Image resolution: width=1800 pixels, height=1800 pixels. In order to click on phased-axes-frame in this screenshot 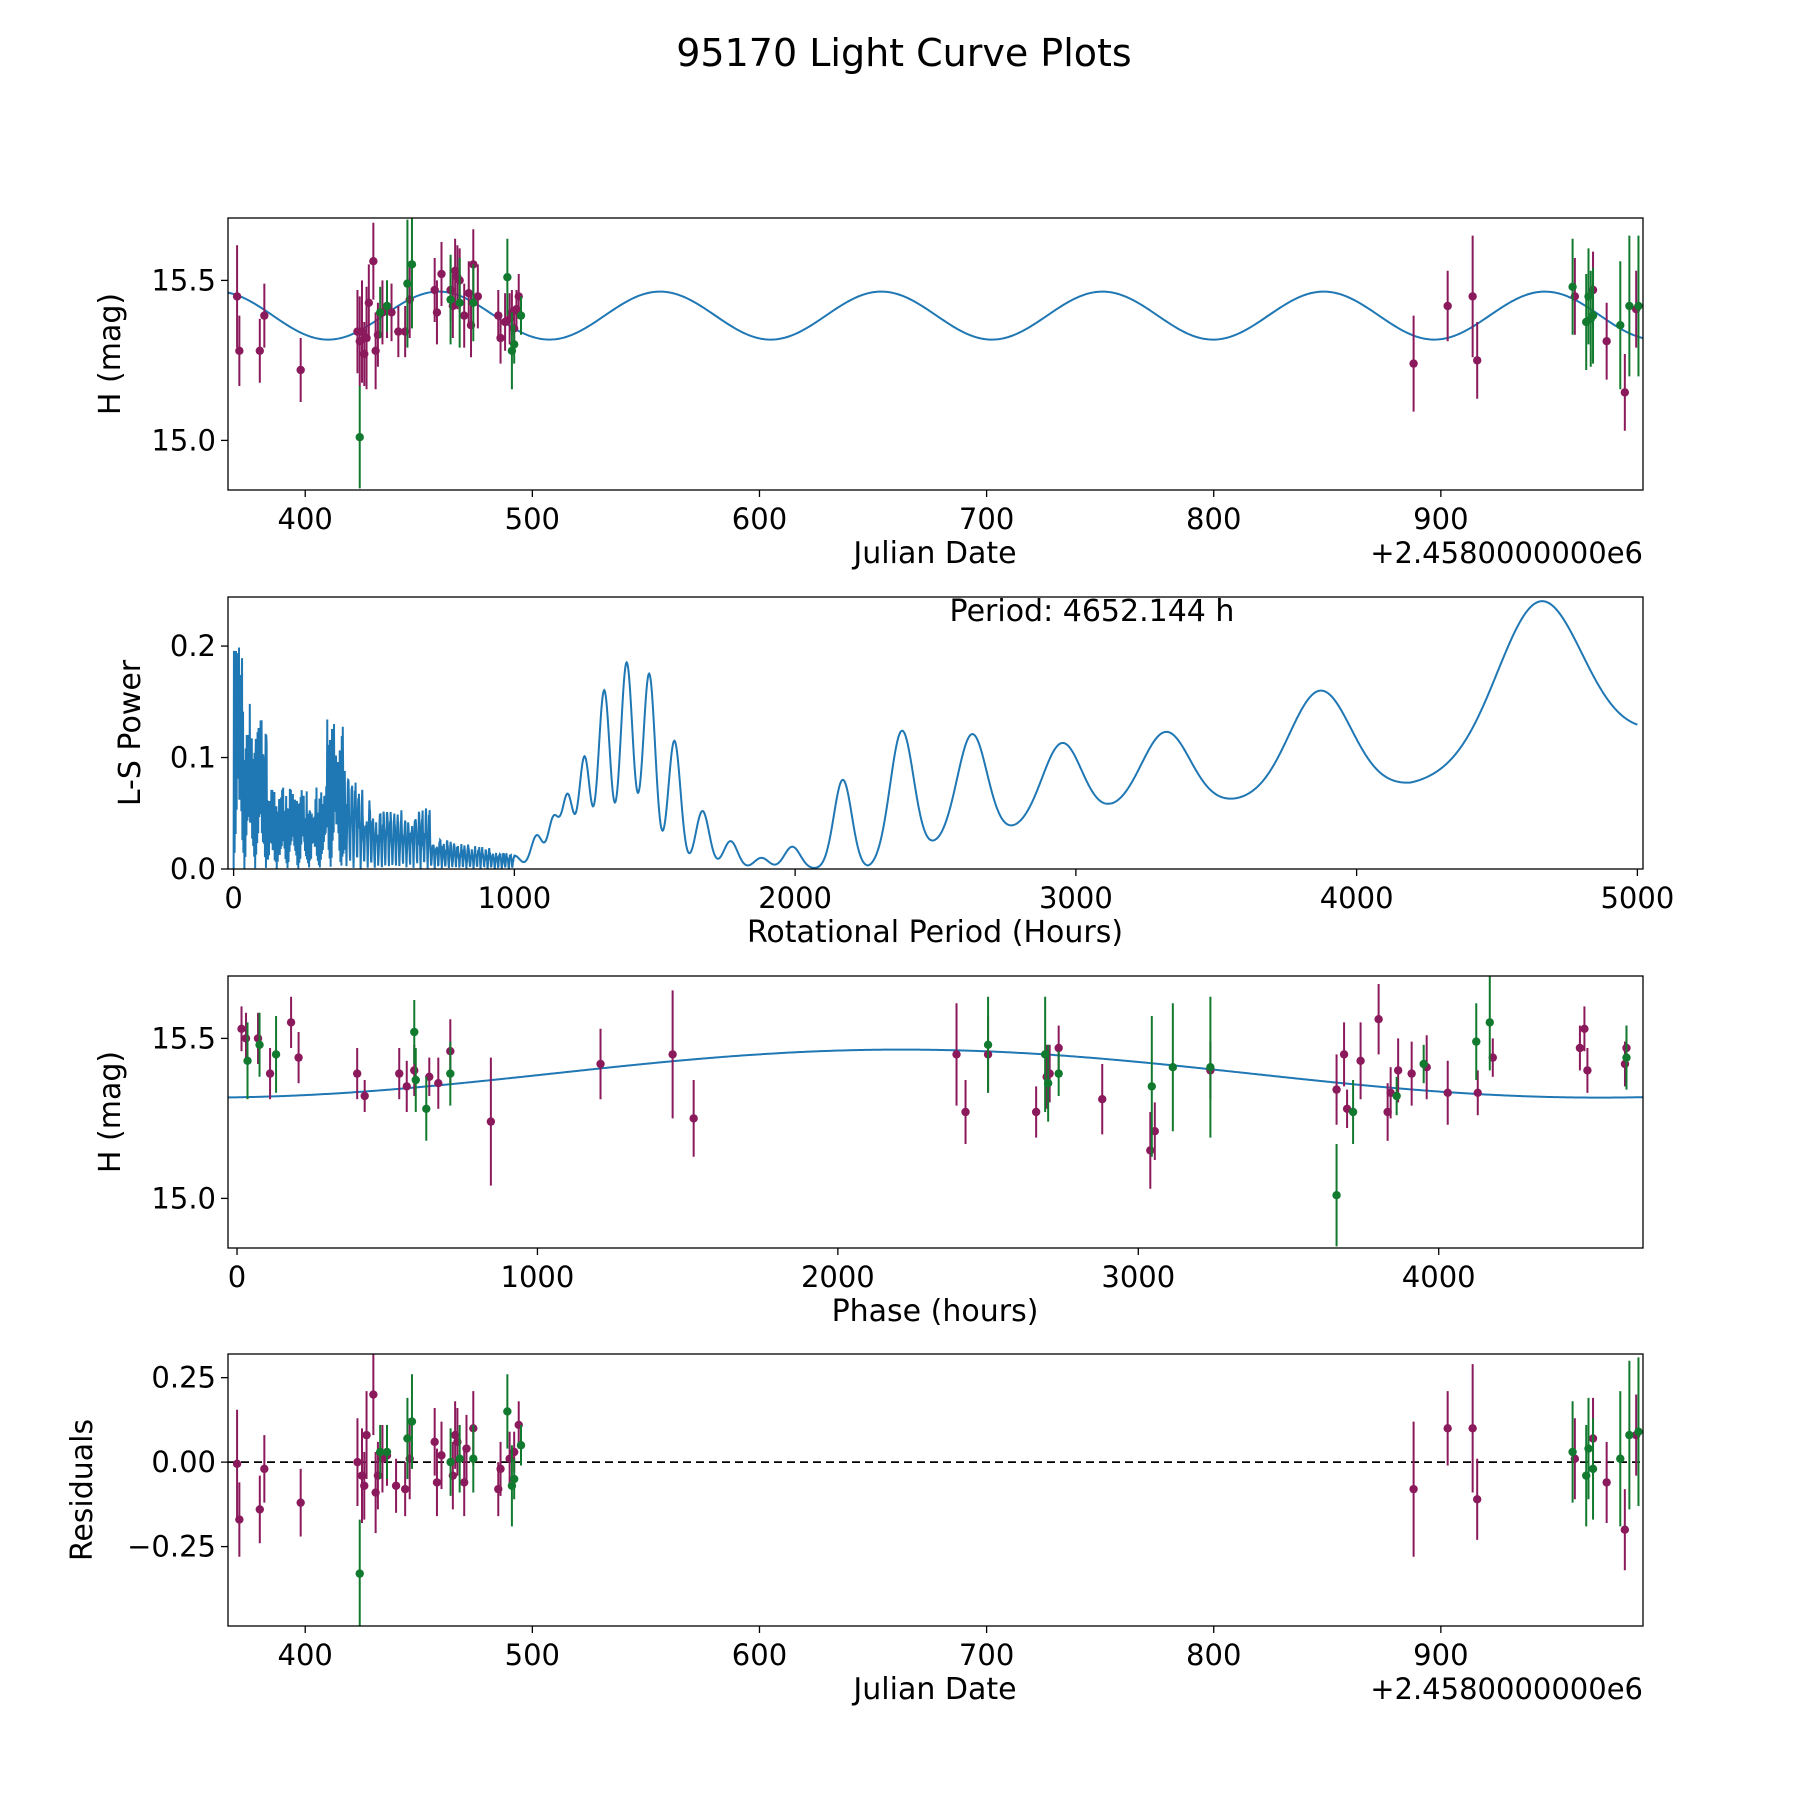, I will do `click(935, 1112)`.